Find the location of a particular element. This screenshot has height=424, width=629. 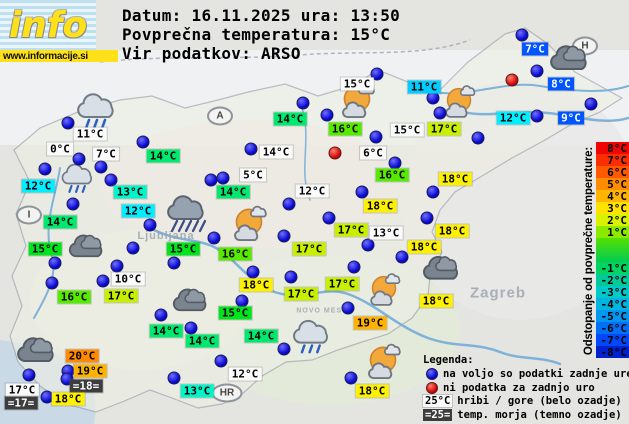

map-city-label: NOVO MESTO is located at coordinates (325, 311).